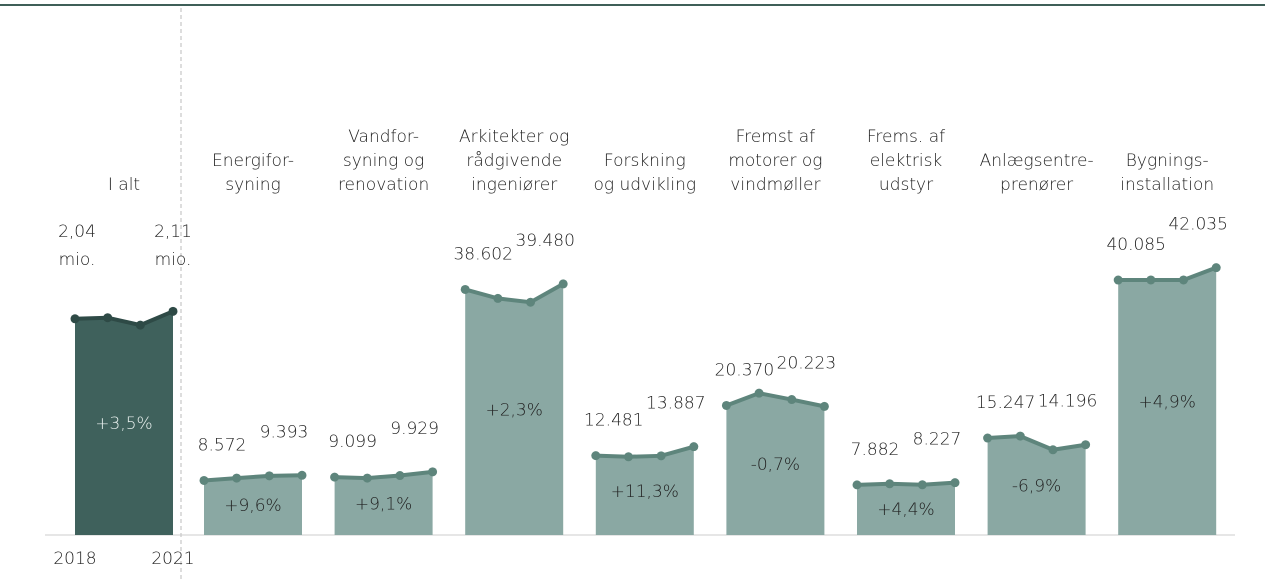 The height and width of the screenshot is (580, 1265). I want to click on value-label: 7.882, so click(875, 450).